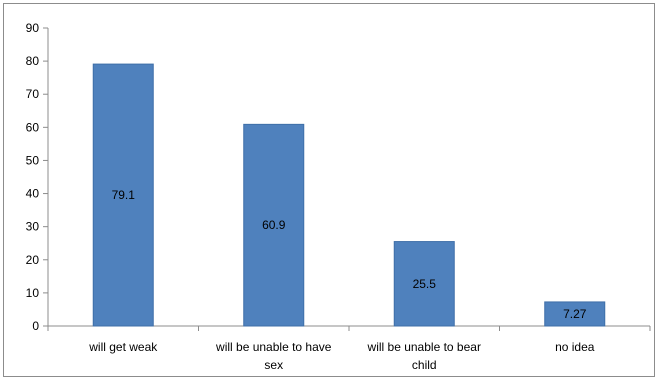 This screenshot has width=658, height=380. Describe the element at coordinates (33, 293) in the screenshot. I see `y-tick-label: 10` at that location.